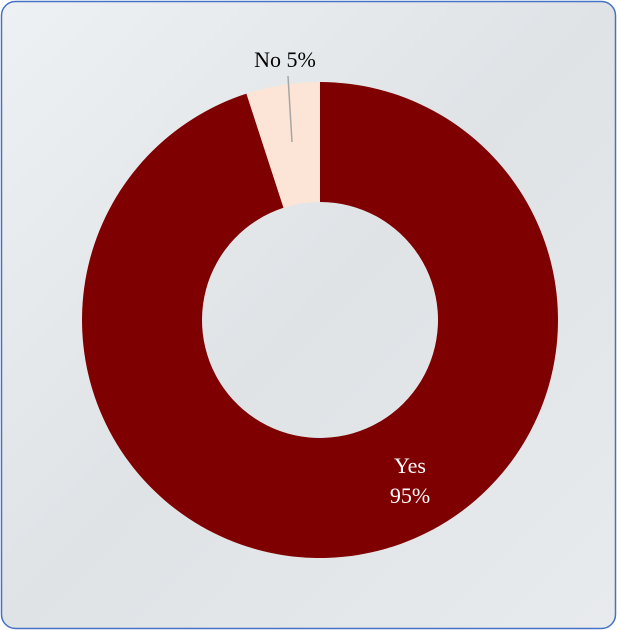 Image resolution: width=617 pixels, height=630 pixels. I want to click on label-category: Yes, so click(410, 465).